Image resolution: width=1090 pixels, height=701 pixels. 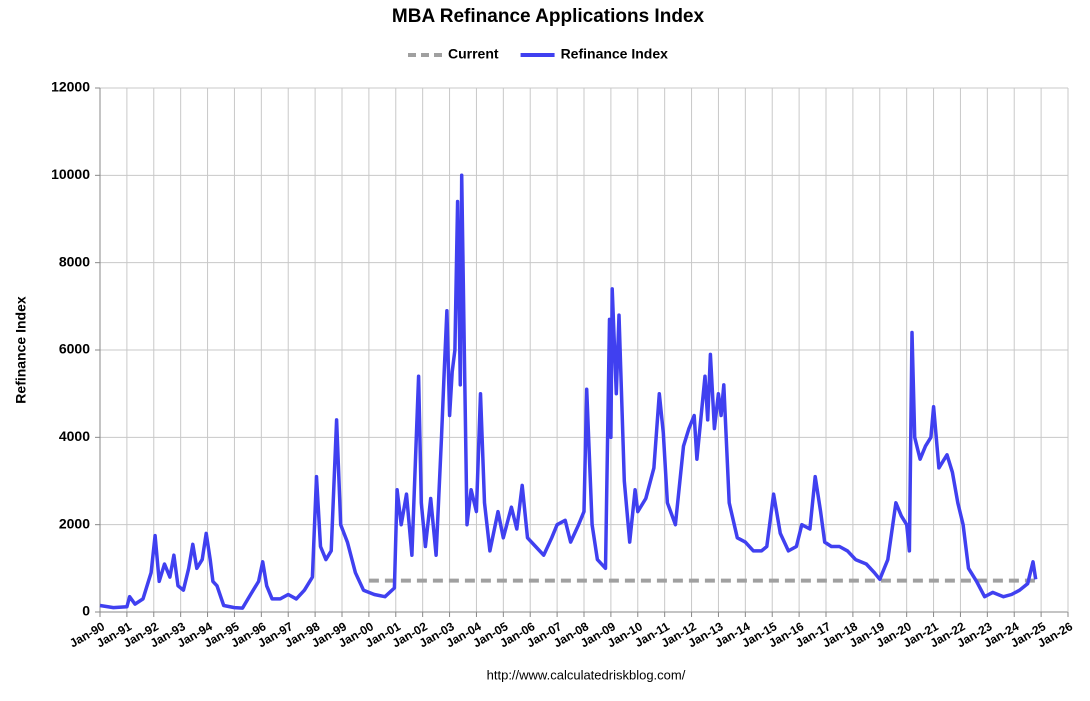 I want to click on legend-label: Refinance Index, so click(x=615, y=54).